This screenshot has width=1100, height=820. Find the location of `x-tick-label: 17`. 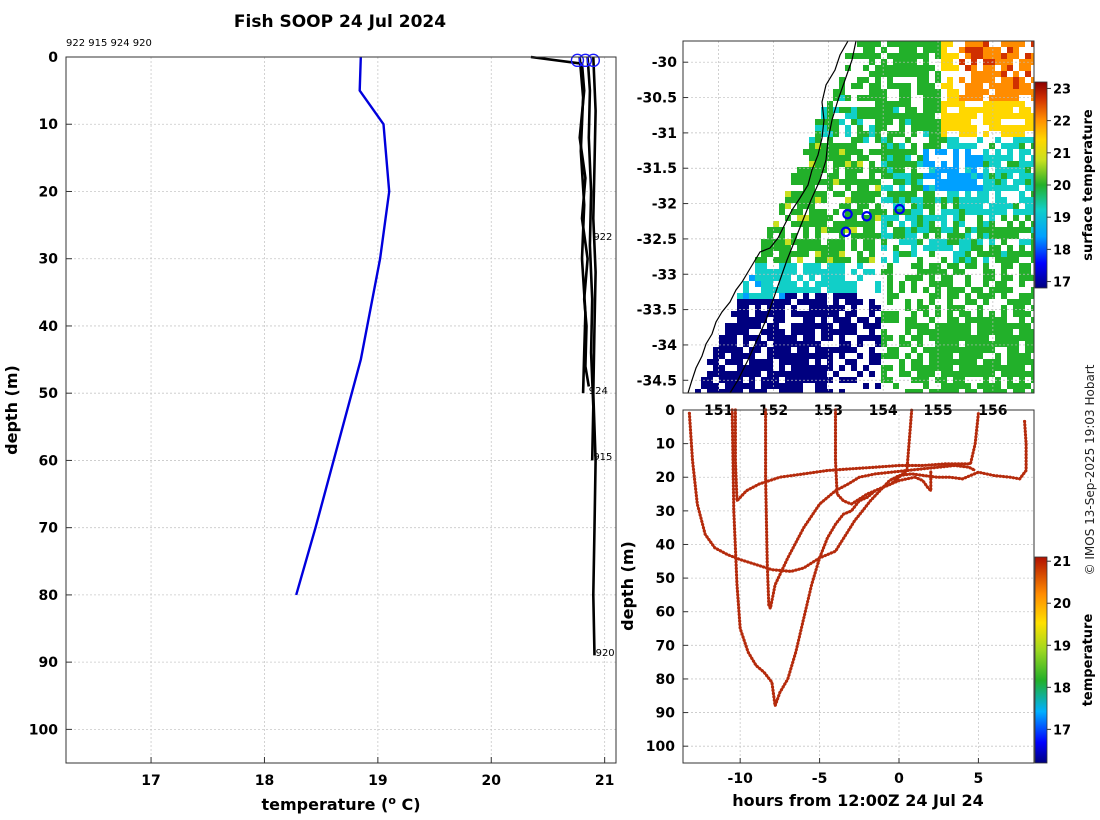

x-tick-label: 17 is located at coordinates (150, 781).